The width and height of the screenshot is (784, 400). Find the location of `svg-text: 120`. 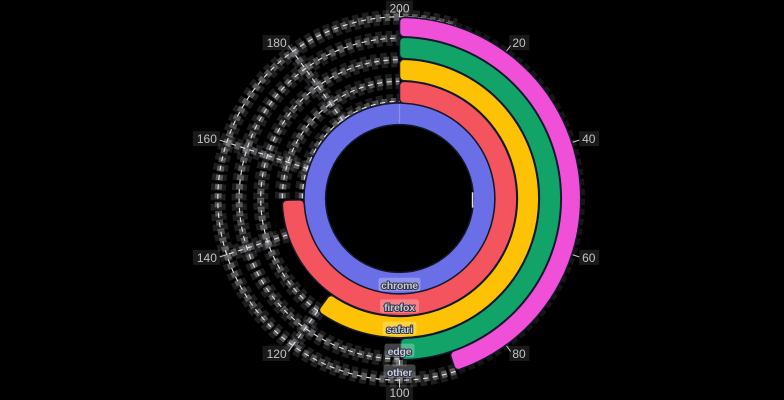

svg-text: 120 is located at coordinates (277, 354).